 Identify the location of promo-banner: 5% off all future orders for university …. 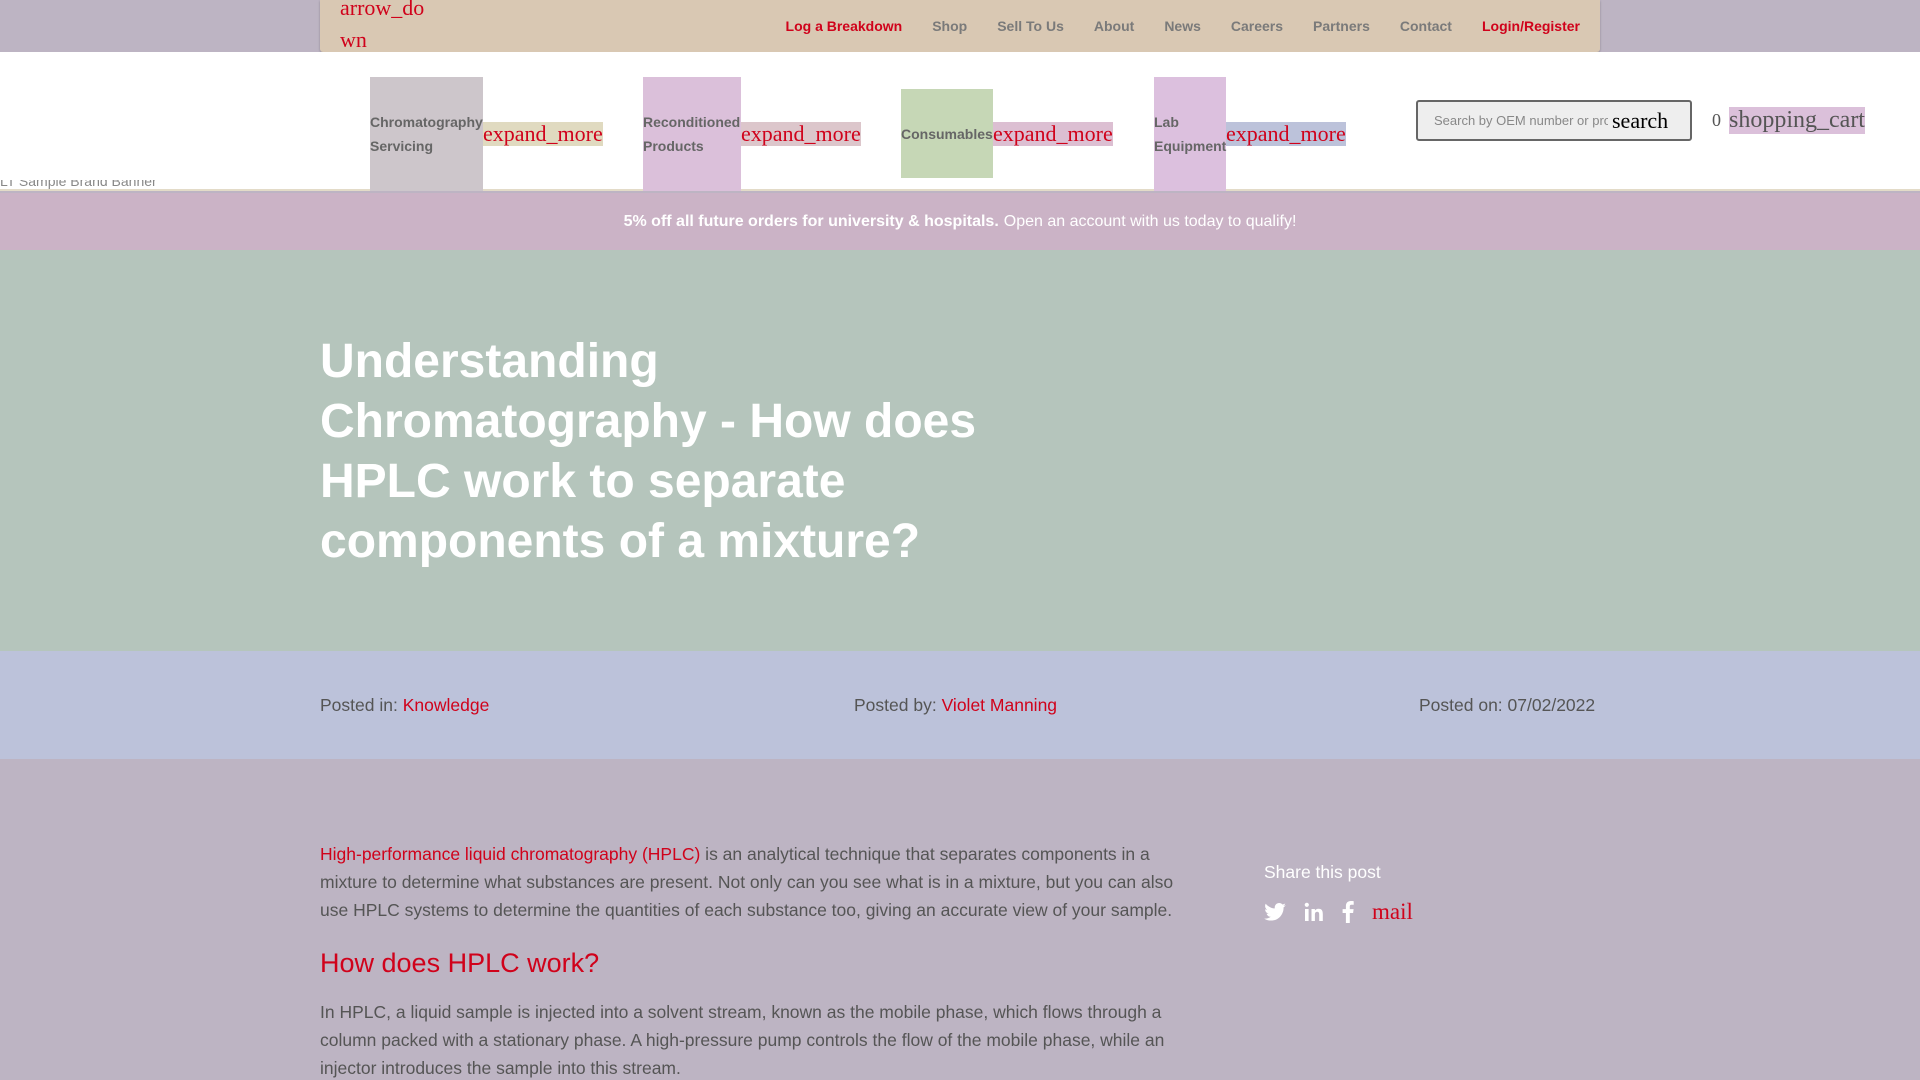
(960, 221).